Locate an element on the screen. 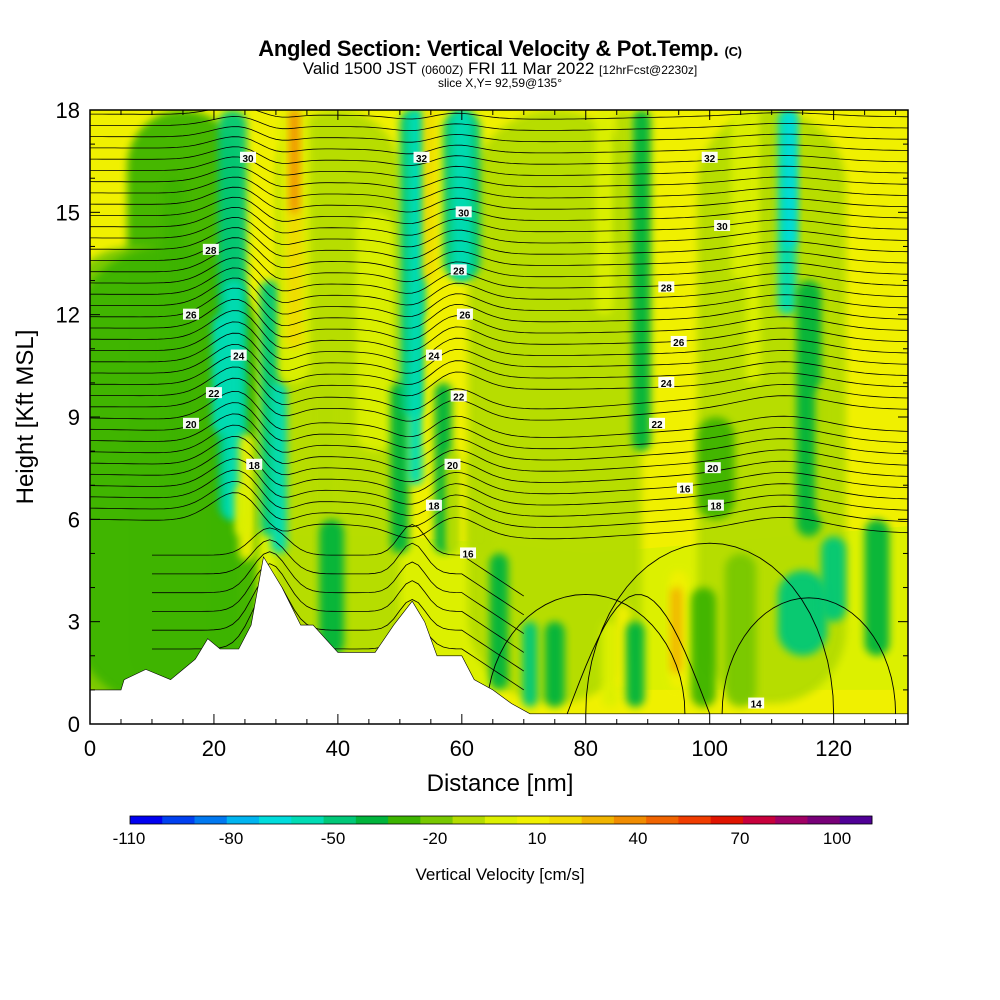 This screenshot has width=1000, height=1000. colorbar-tick-label: 40 is located at coordinates (638, 838).